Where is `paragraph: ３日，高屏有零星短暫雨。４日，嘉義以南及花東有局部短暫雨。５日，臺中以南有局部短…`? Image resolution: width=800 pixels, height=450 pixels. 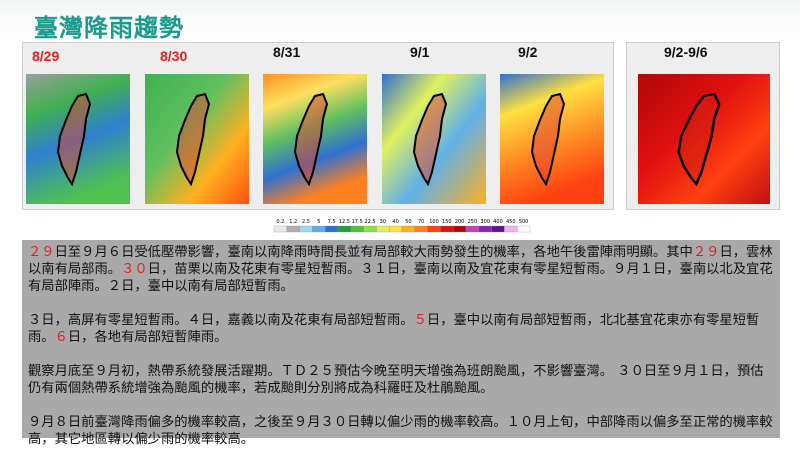 paragraph: ３日，高屏有零星短暫雨。４日，嘉義以南及花東有局部短暫雨。５日，臺中以南有局部短… is located at coordinates (401, 329).